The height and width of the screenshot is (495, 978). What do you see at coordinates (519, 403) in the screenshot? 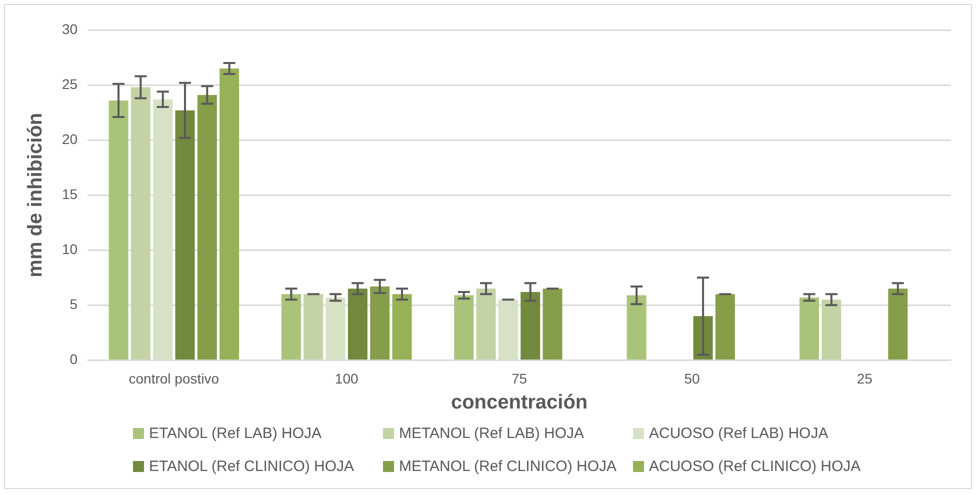
I see `x-axis-title: concentración` at bounding box center [519, 403].